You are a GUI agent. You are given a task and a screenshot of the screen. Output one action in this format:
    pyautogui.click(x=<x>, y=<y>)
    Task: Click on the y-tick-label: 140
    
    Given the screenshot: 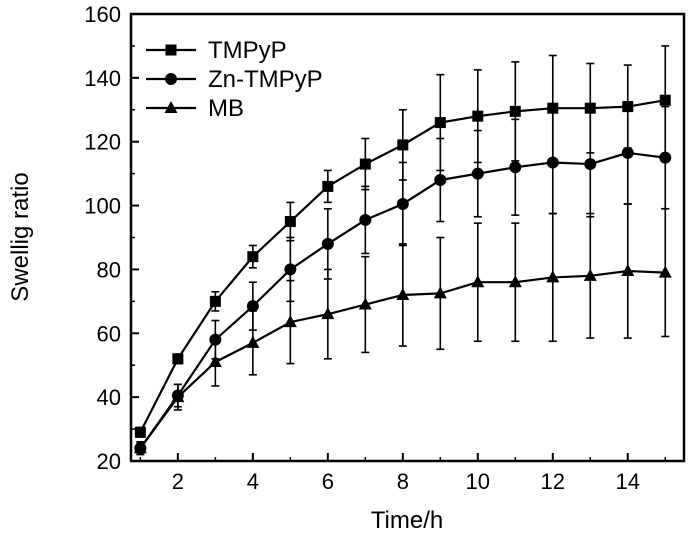 What is the action you would take?
    pyautogui.click(x=102, y=78)
    